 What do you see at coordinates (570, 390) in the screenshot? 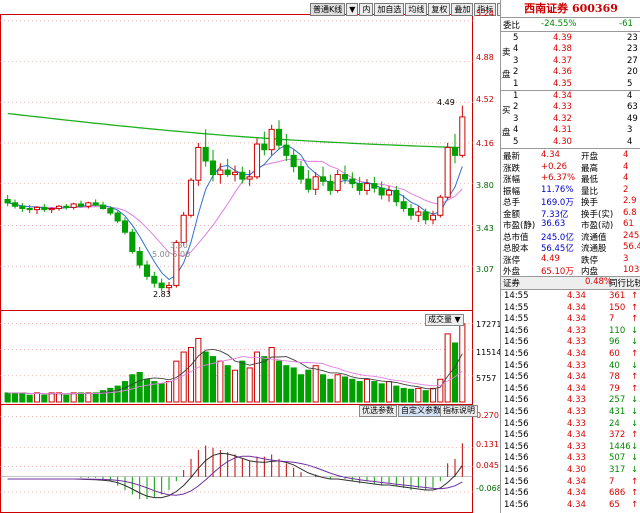
I see `tick-row: 14:56 4.34 79 ↑` at bounding box center [570, 390].